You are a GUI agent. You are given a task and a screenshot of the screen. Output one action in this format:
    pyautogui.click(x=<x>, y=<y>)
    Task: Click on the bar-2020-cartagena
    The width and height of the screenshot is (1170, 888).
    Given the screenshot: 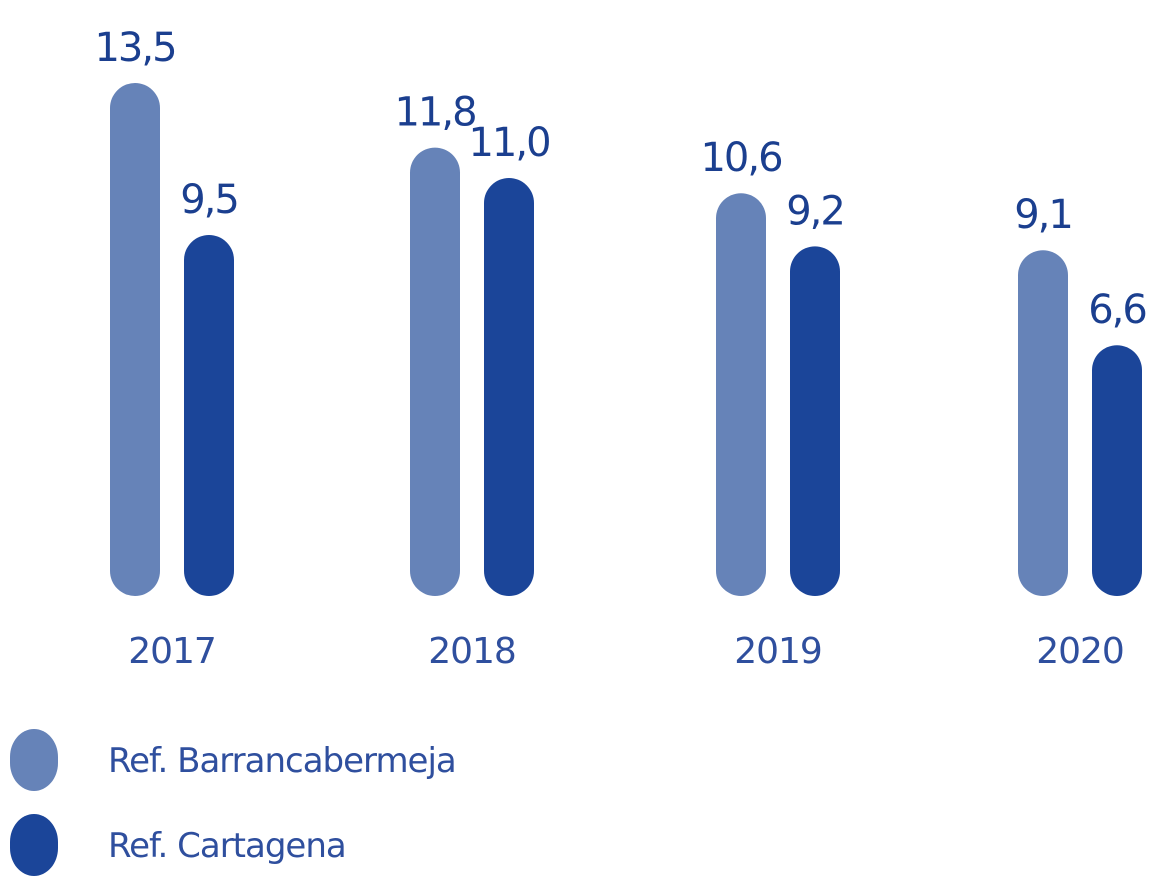 What is the action you would take?
    pyautogui.click(x=1117, y=470)
    